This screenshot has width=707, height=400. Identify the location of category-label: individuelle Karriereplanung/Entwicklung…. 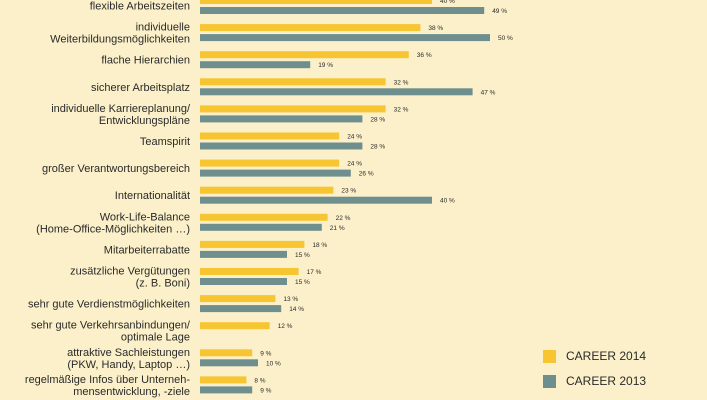
(121, 115).